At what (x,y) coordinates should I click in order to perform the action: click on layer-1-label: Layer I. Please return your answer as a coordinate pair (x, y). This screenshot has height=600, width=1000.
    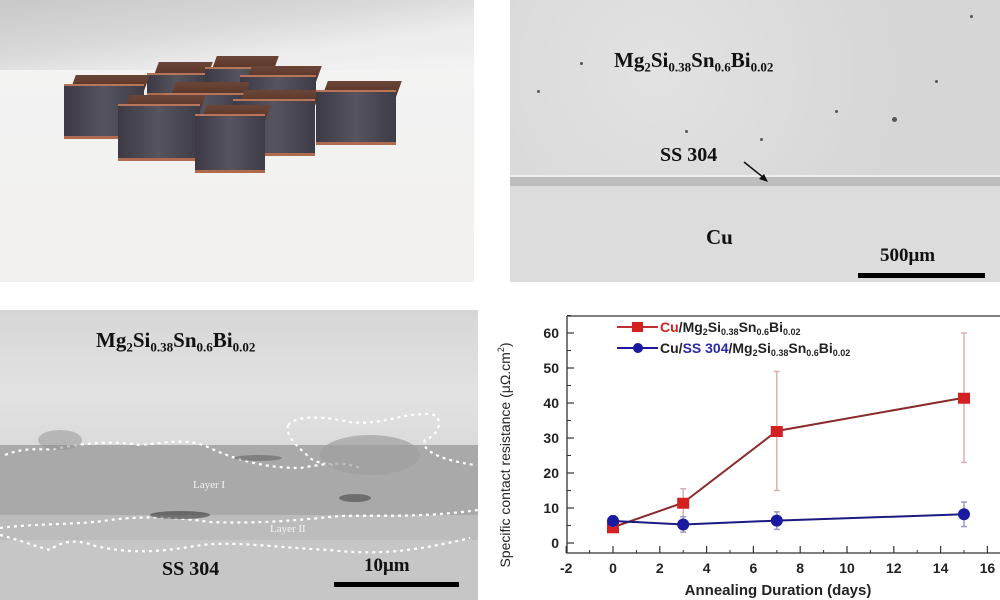
    Looking at the image, I should click on (209, 485).